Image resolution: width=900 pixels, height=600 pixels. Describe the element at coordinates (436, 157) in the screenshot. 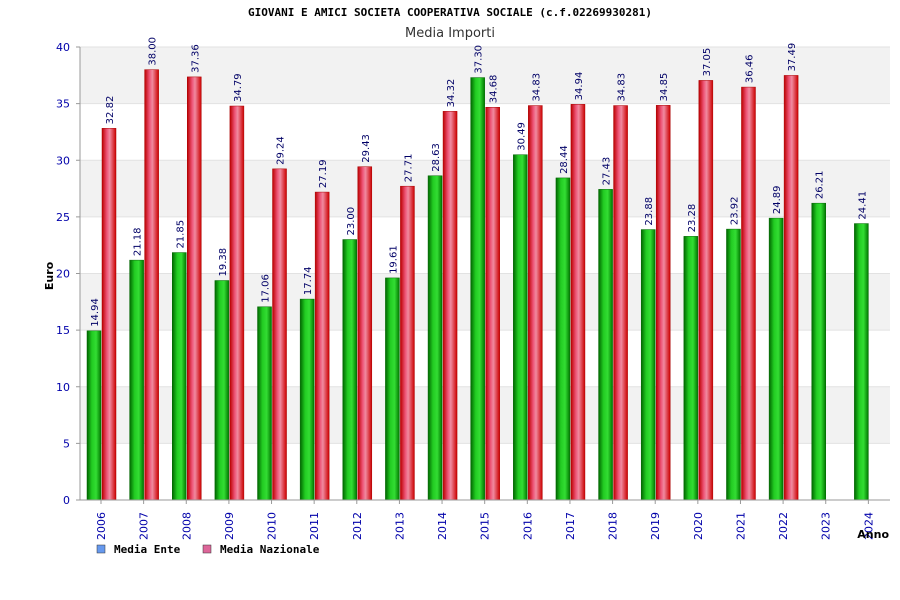

I see `data-label: 28.63` at that location.